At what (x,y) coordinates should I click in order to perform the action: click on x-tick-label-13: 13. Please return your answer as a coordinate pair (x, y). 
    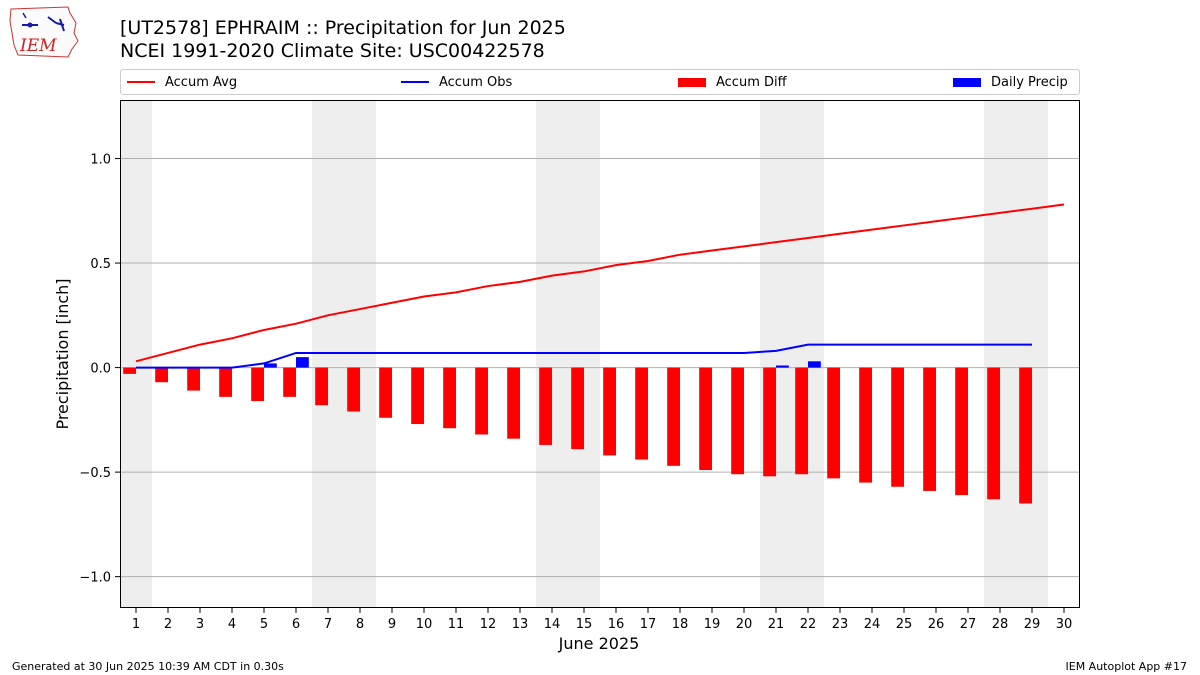
    Looking at the image, I should click on (520, 624).